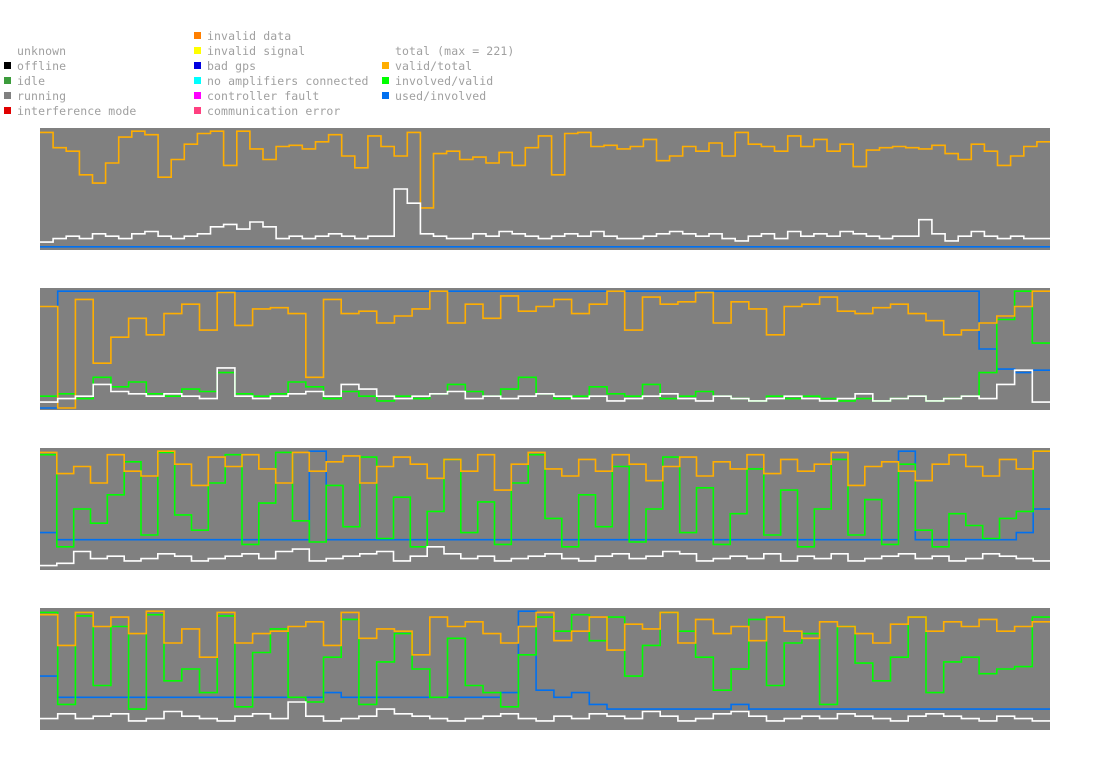 Image resolution: width=1095 pixels, height=764 pixels. Describe the element at coordinates (434, 66) in the screenshot. I see `legend-label: valid/total` at that location.